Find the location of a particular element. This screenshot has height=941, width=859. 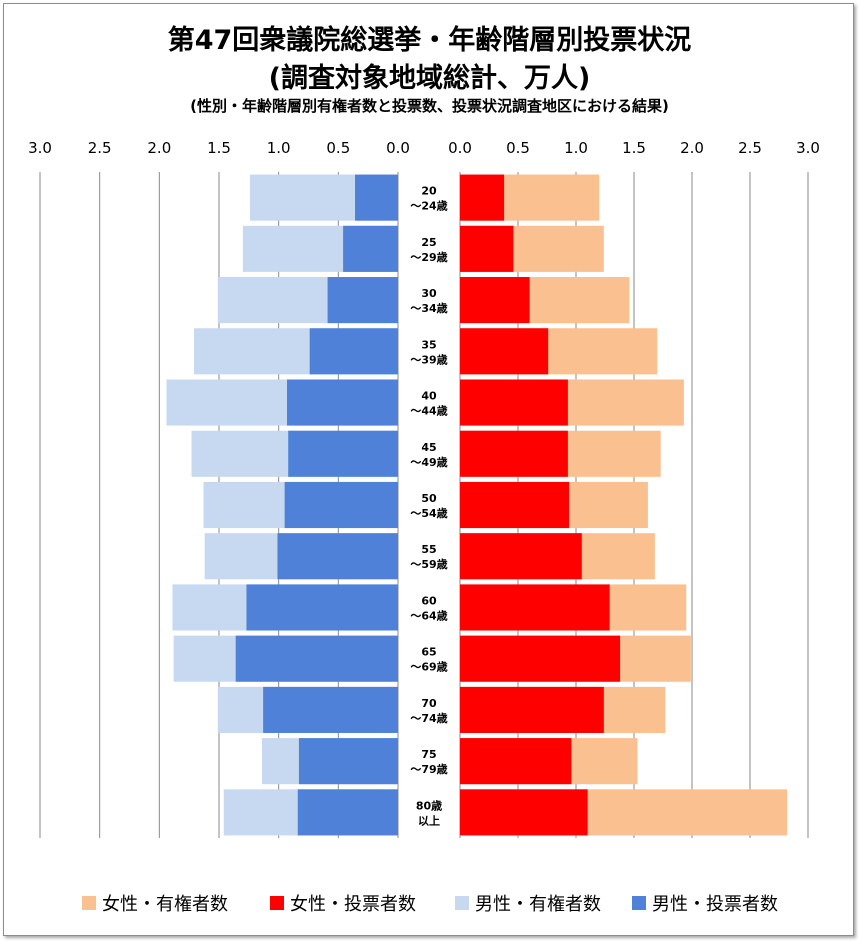

age-label: 75 is located at coordinates (428, 754).